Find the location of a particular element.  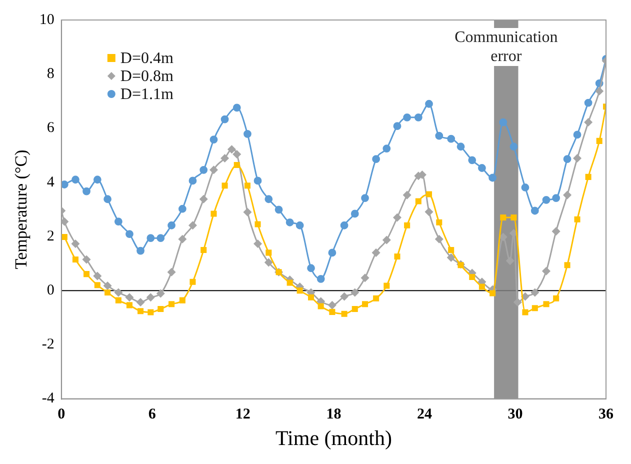

legend-label: D=1.1m is located at coordinates (147, 95).